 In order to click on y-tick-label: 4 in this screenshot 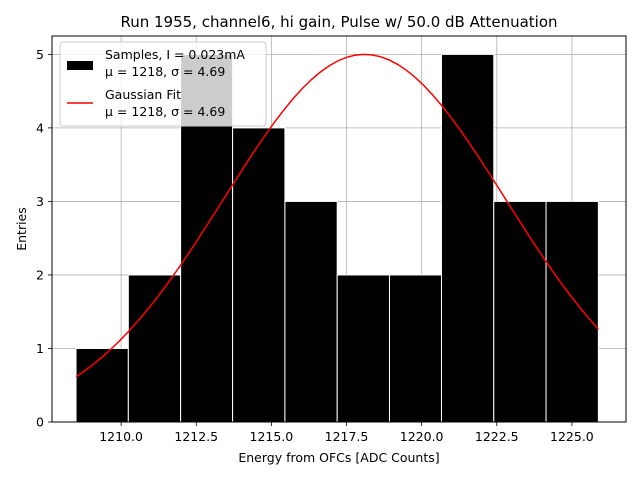, I will do `click(40, 127)`.